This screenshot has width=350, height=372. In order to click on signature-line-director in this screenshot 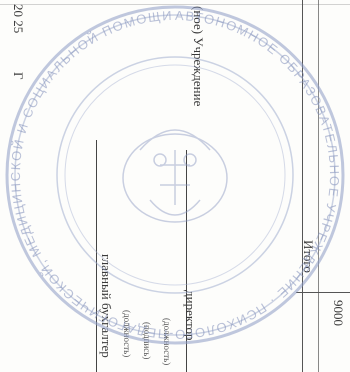, I will do `click(186, 261)`.